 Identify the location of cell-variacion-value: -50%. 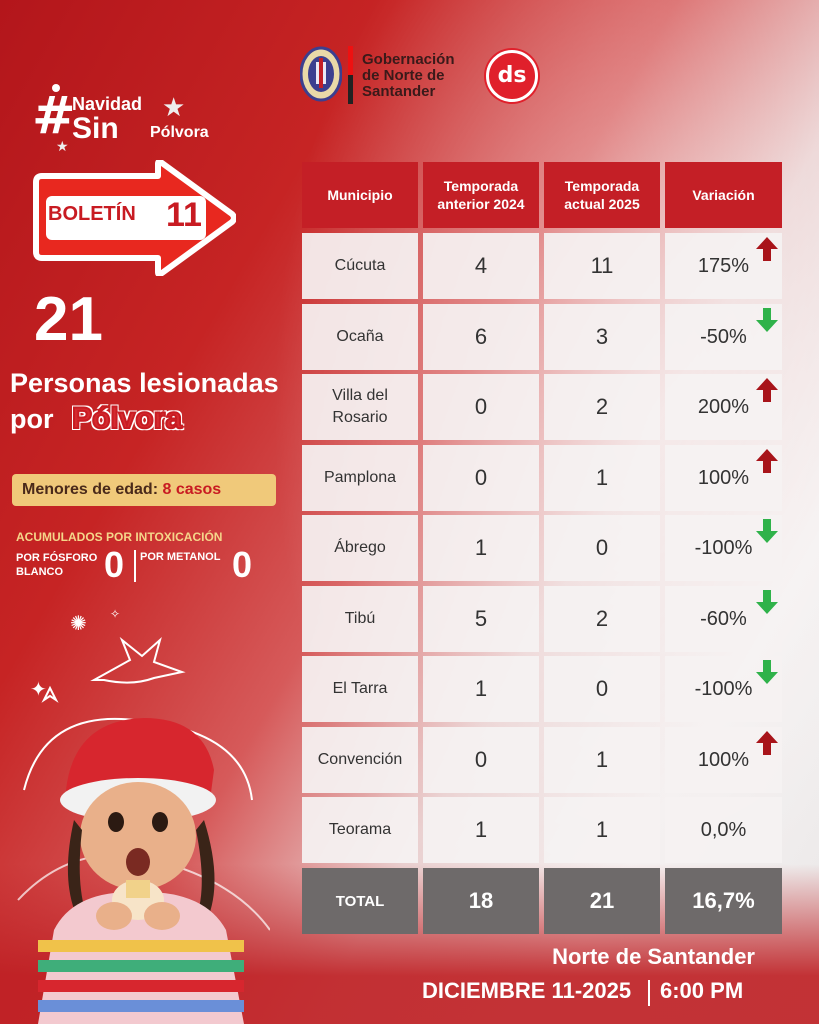
(723, 336).